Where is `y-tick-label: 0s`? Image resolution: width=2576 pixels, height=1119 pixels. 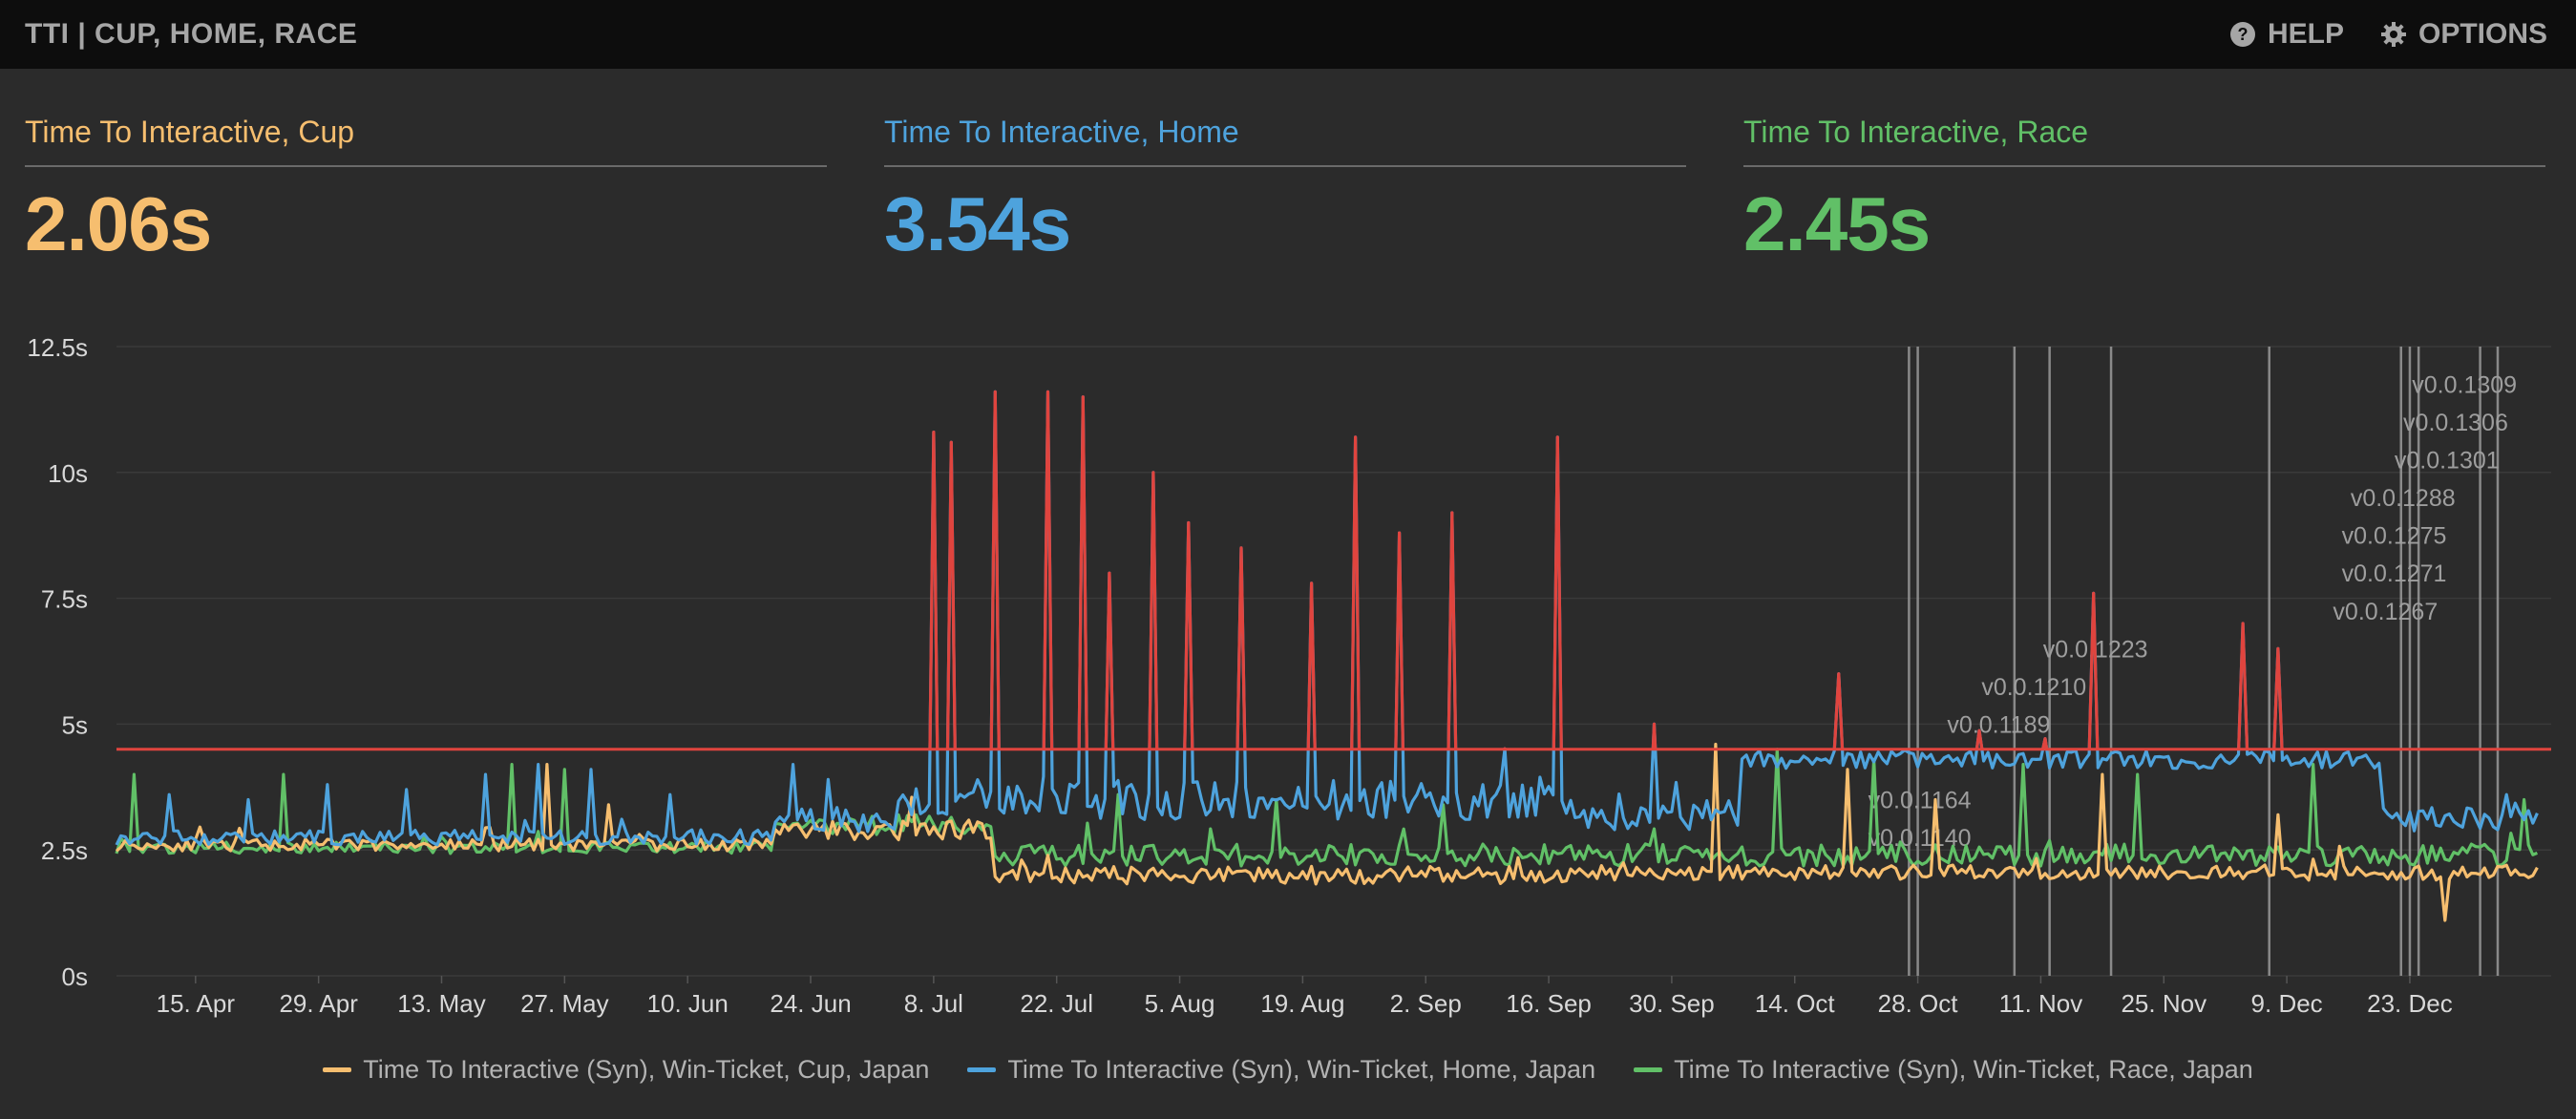
y-tick-label: 0s is located at coordinates (75, 977).